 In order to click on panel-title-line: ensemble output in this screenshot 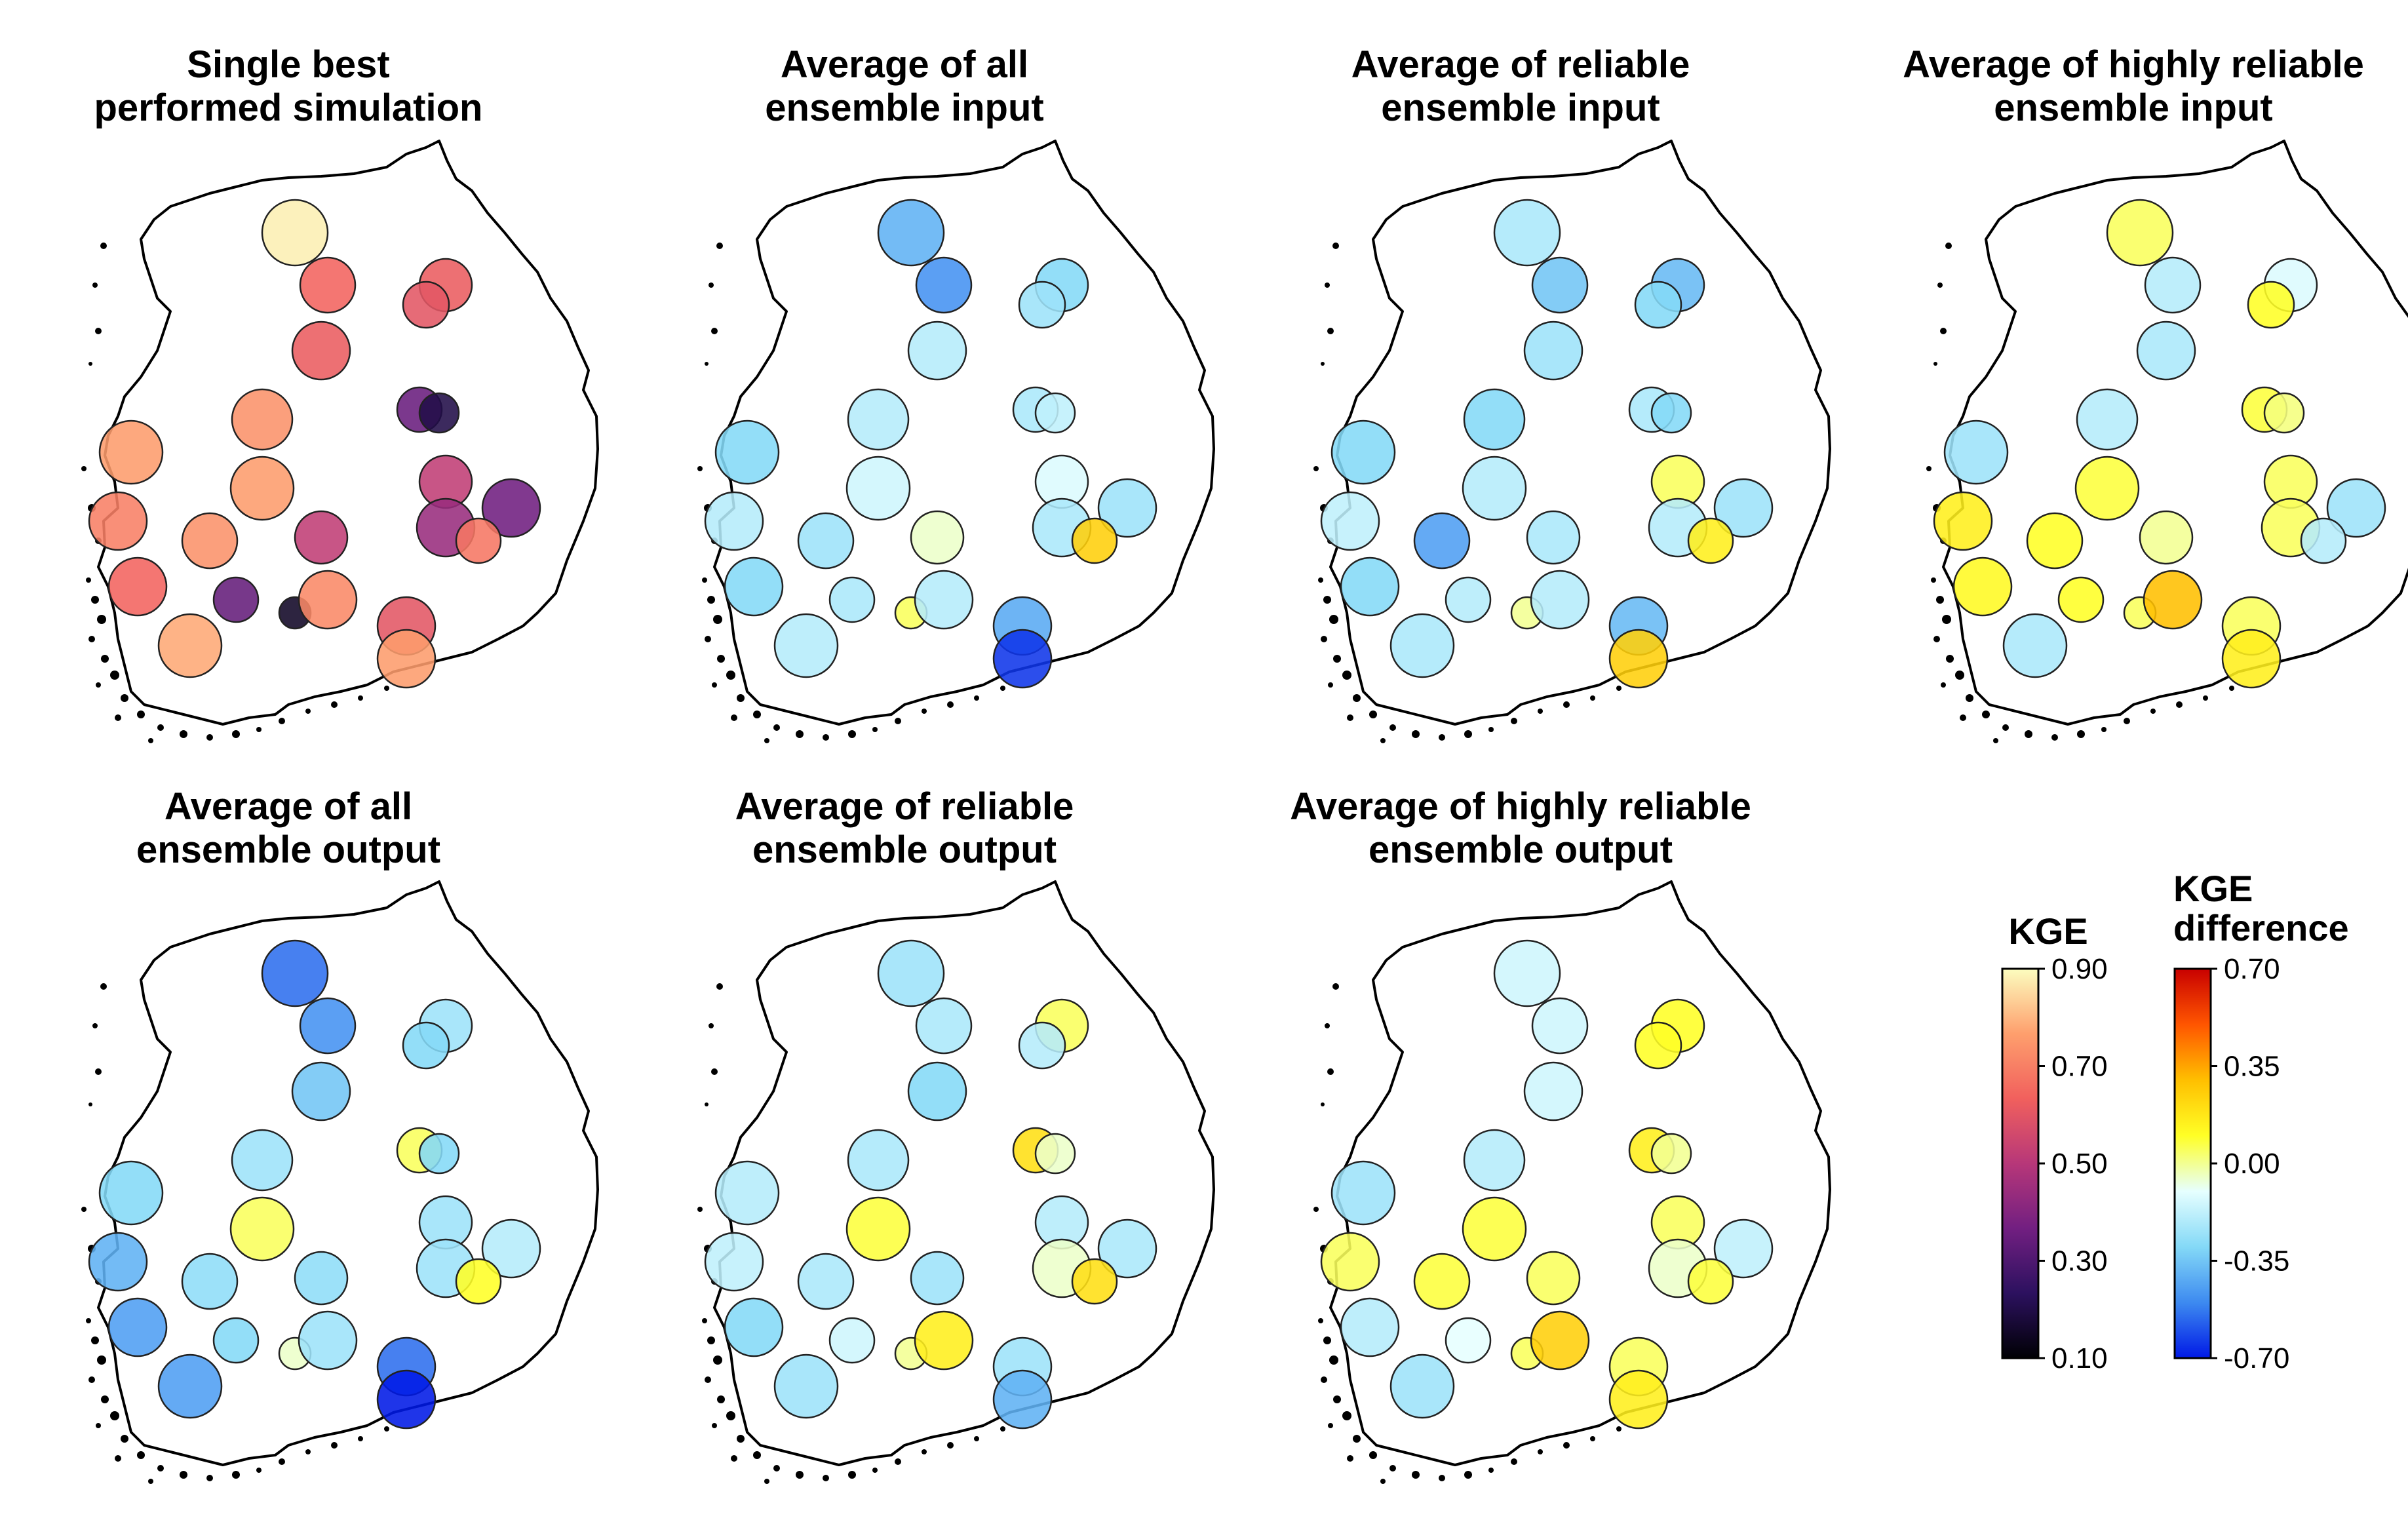, I will do `click(288, 849)`.